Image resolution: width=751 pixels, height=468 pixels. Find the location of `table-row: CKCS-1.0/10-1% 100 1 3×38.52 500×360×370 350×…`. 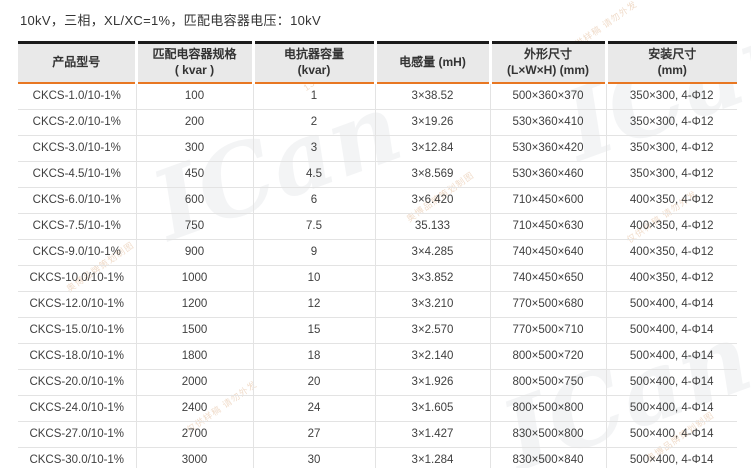

table-row: CKCS-1.0/10-1% 100 1 3×38.52 500×360×370 350×… is located at coordinates (377, 96).